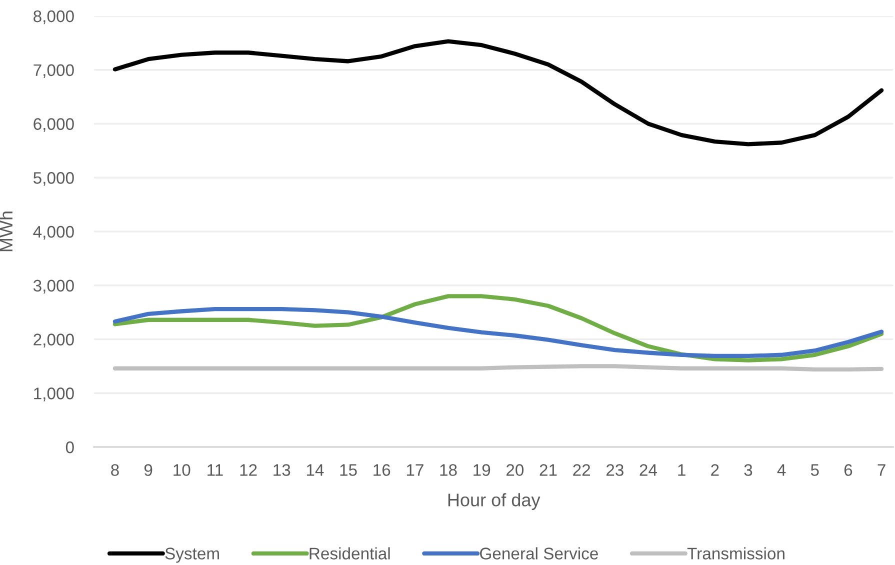 The height and width of the screenshot is (565, 895). I want to click on y-tick-label: 4,000, so click(53, 233).